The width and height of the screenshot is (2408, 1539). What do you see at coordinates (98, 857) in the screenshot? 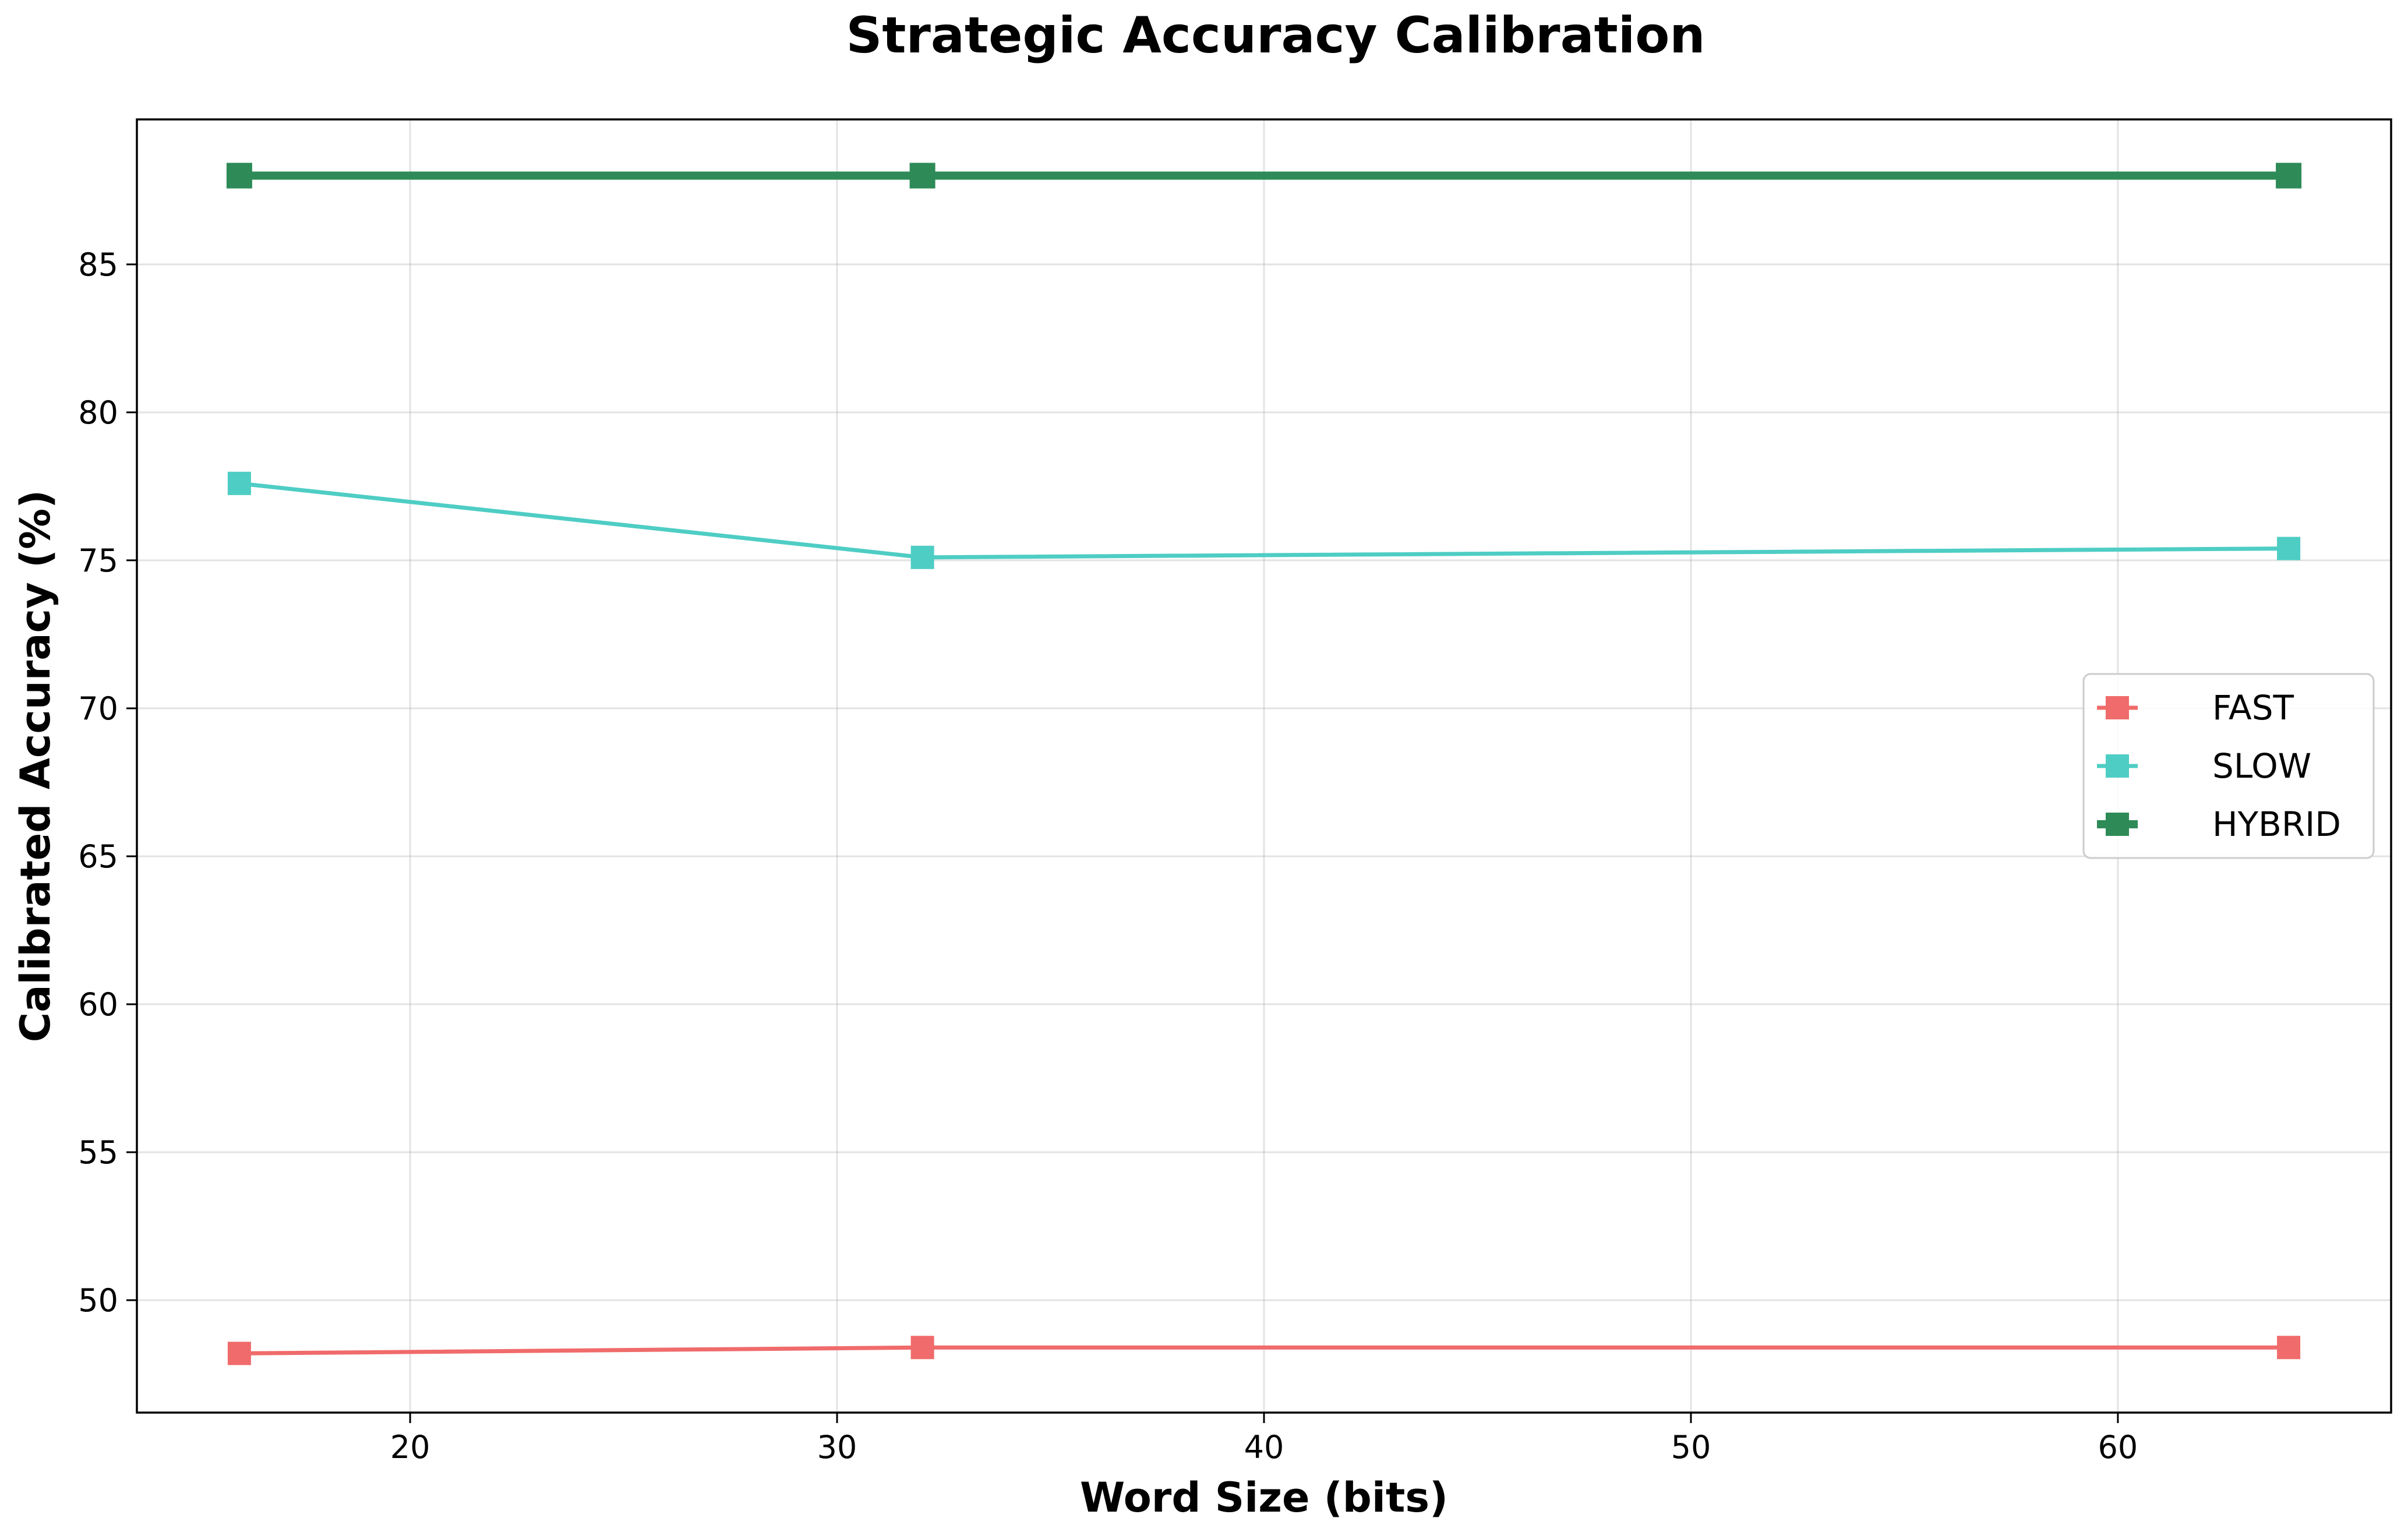
I see `y-tick-label: 65` at bounding box center [98, 857].